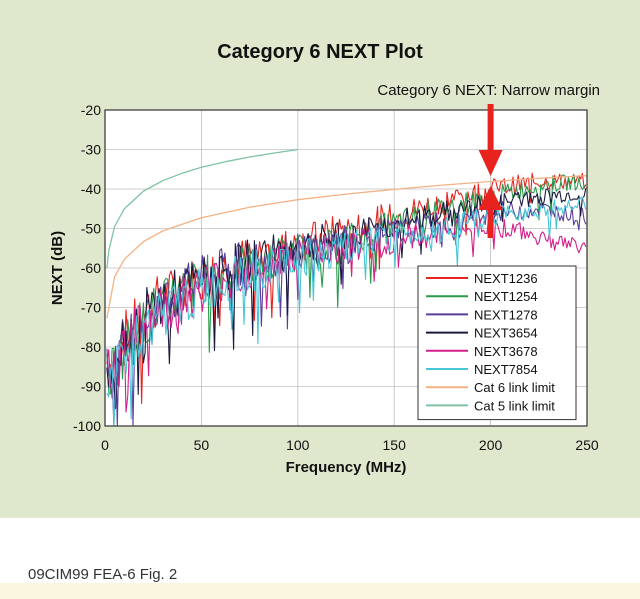 The image size is (640, 599). What do you see at coordinates (320, 558) in the screenshot?
I see `caption-bar: 09CIM99 FEA-6 Fig. 2` at bounding box center [320, 558].